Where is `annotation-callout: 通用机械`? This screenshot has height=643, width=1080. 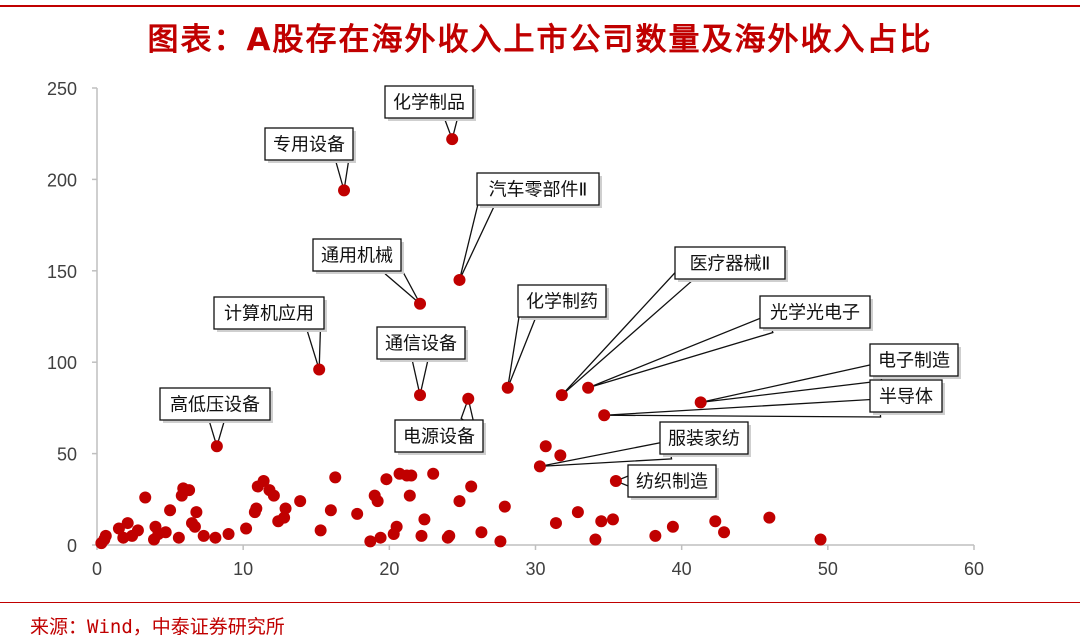
annotation-callout: 通用机械 is located at coordinates (358, 256).